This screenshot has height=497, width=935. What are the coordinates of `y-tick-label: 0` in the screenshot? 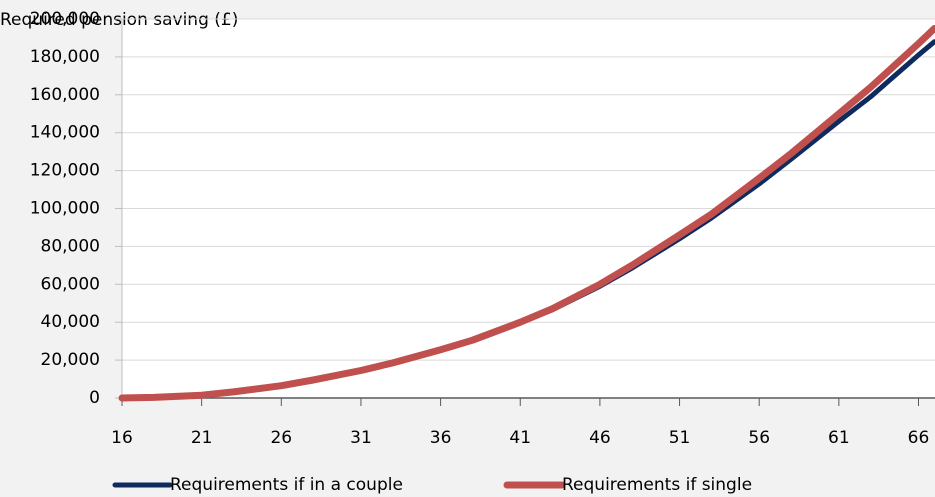 It's located at (94, 398).